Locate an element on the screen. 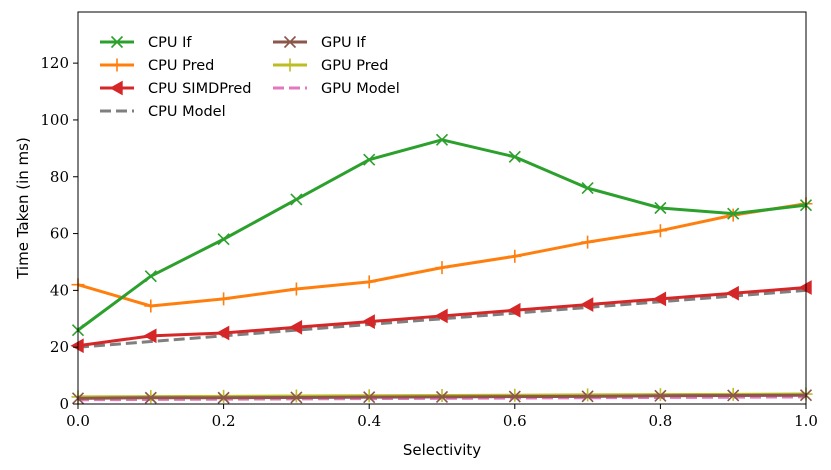 This screenshot has height=470, width=831. legend-item-gpu-if: GPU If is located at coordinates (319, 43).